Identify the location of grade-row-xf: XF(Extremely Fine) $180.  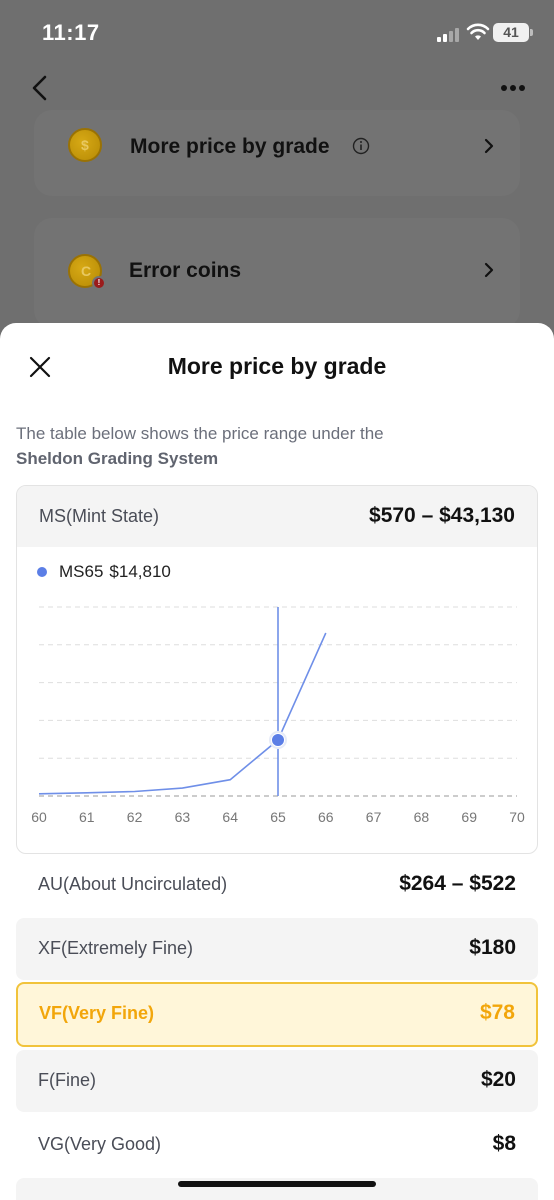
(277, 949).